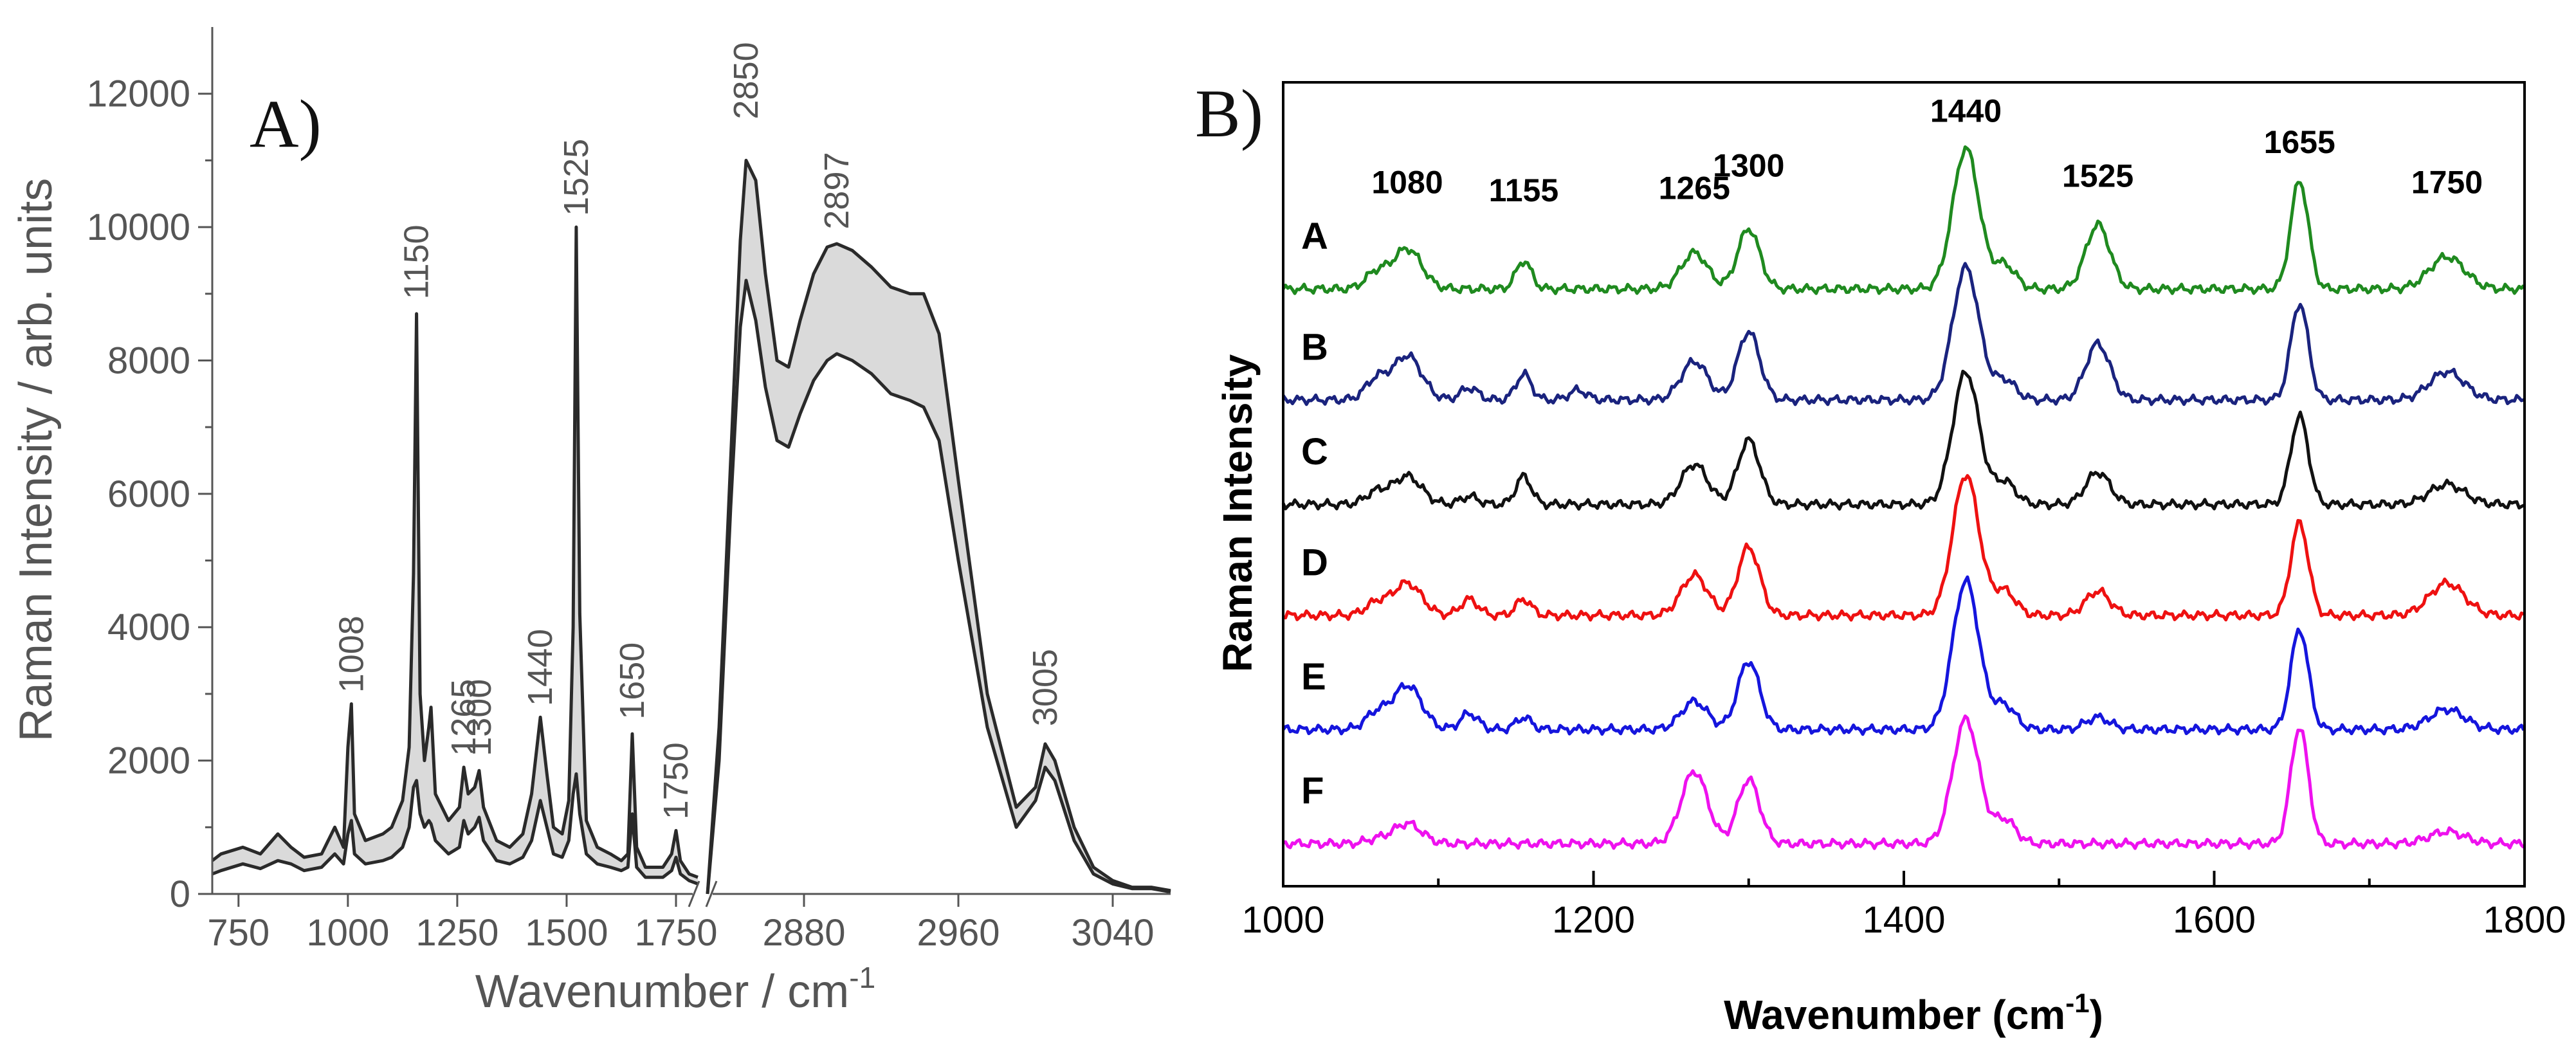 Image resolution: width=2576 pixels, height=1047 pixels. What do you see at coordinates (455, 552) in the screenshot?
I see `series-line-upper-left` at bounding box center [455, 552].